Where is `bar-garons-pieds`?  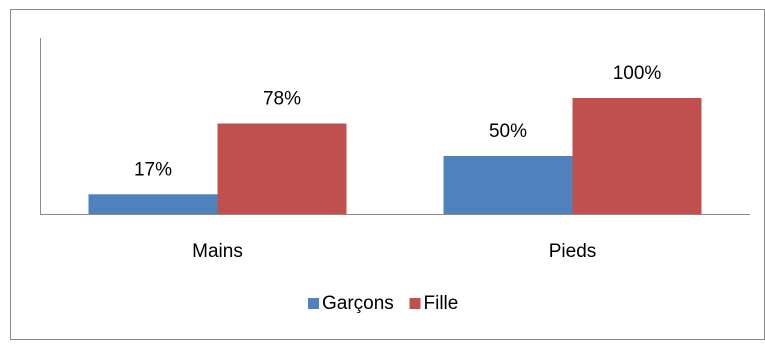 bar-garons-pieds is located at coordinates (508, 185).